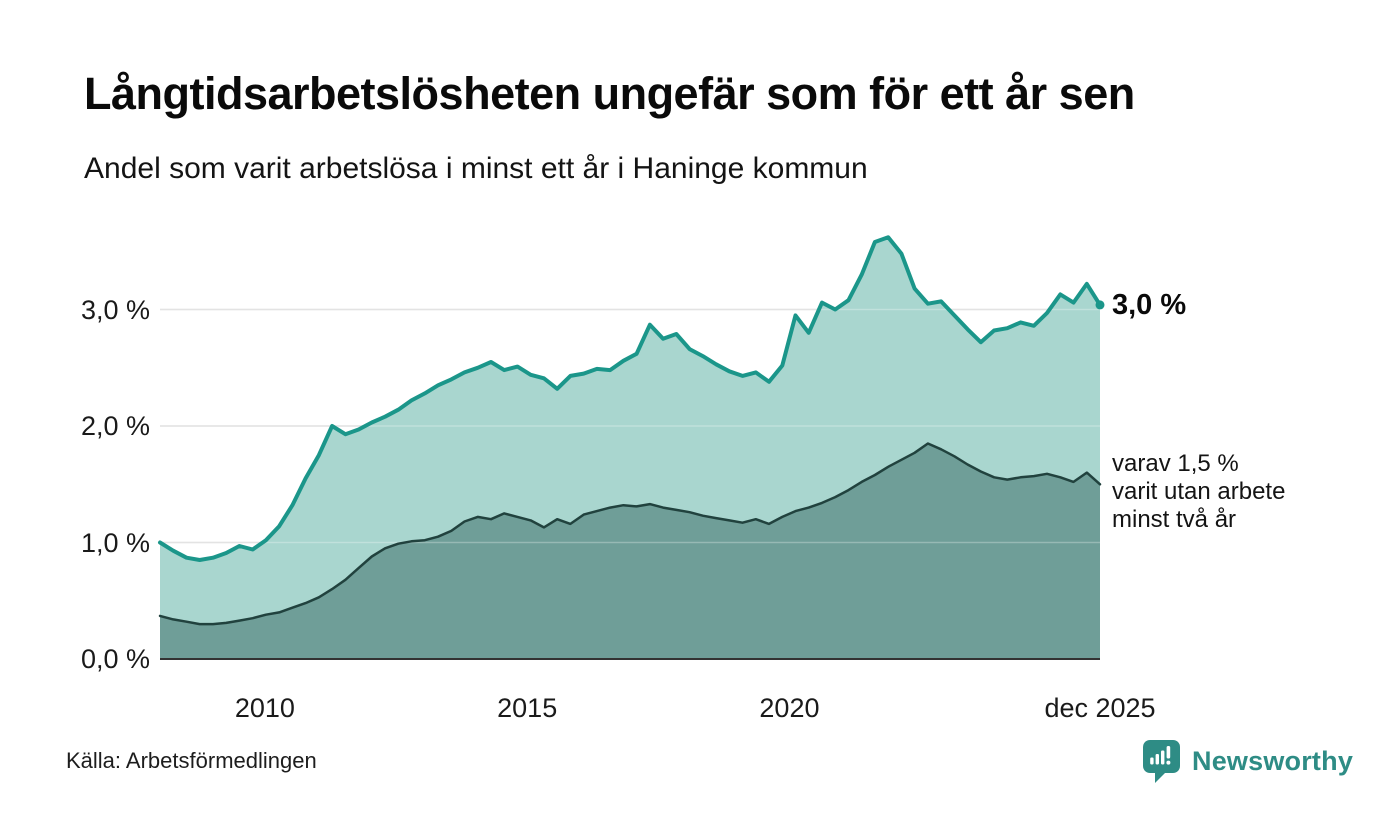 Image resolution: width=1400 pixels, height=840 pixels. I want to click on x-tick-label: 2010, so click(264, 708).